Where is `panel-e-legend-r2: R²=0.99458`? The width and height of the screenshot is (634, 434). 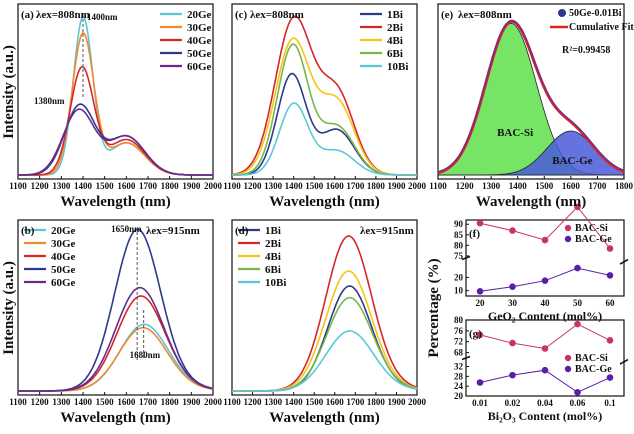
panel-e-legend-r2: R²=0.99458 is located at coordinates (586, 50).